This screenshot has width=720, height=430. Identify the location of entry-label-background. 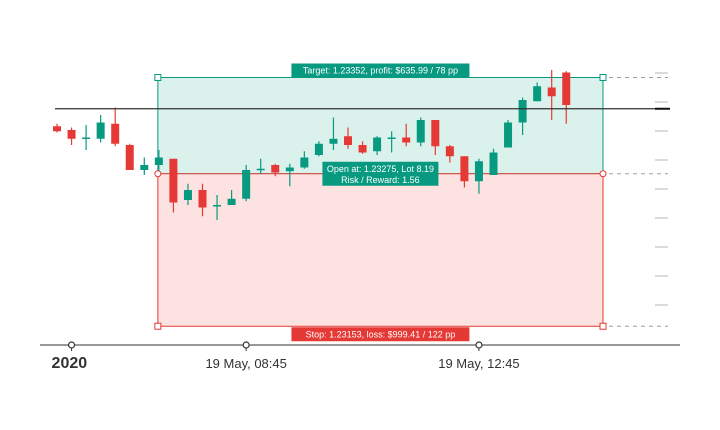
(380, 173).